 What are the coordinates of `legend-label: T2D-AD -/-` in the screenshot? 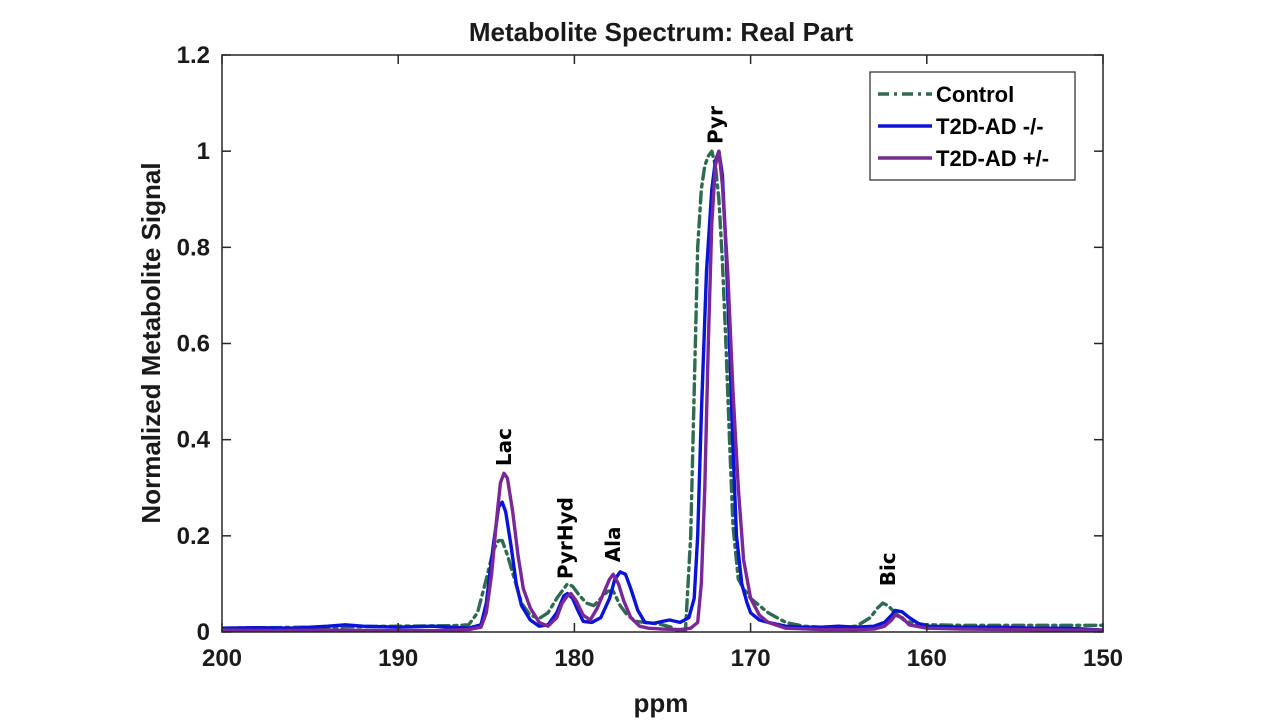 It's located at (990, 126).